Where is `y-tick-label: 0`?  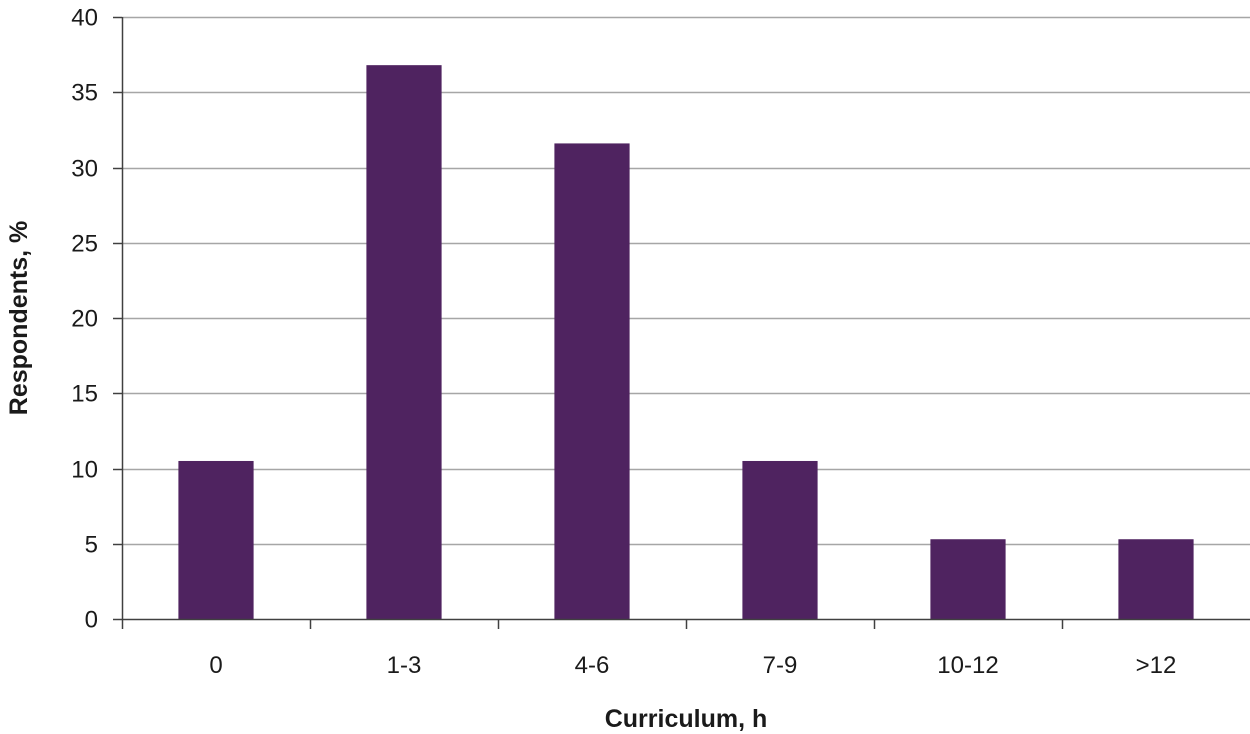
y-tick-label: 0 is located at coordinates (91, 620).